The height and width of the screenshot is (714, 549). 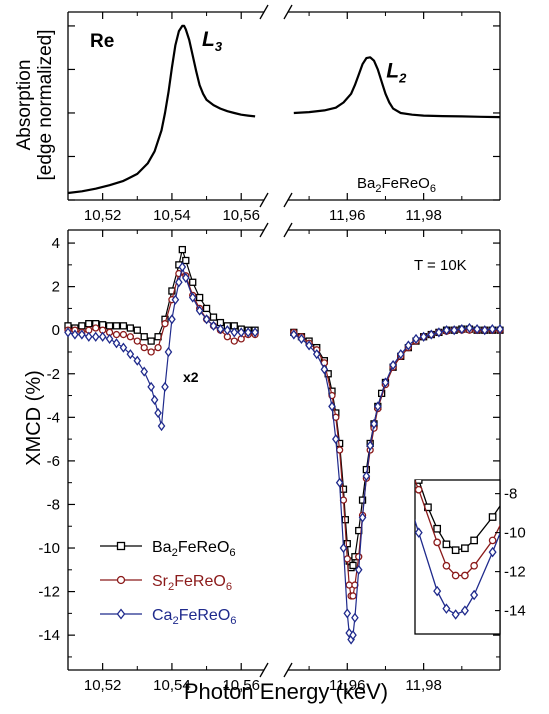 I want to click on xmcd-x-tick-label: 10,54, so click(x=172, y=685).